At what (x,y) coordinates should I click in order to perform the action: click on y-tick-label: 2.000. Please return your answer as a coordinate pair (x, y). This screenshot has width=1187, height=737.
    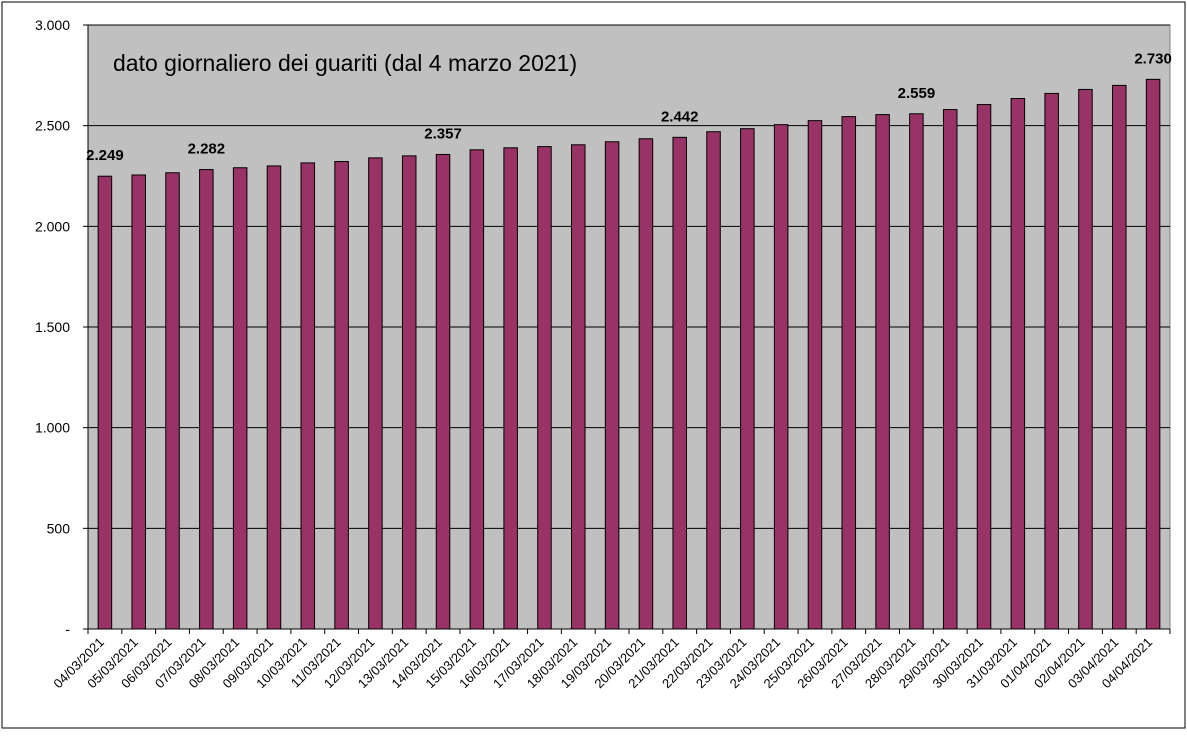
    Looking at the image, I should click on (52, 226).